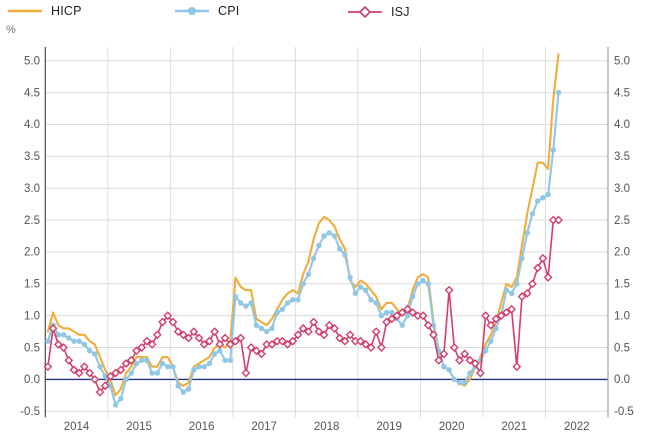 This screenshot has width=648, height=443. I want to click on y-tick-label: 1.0, so click(32, 316).